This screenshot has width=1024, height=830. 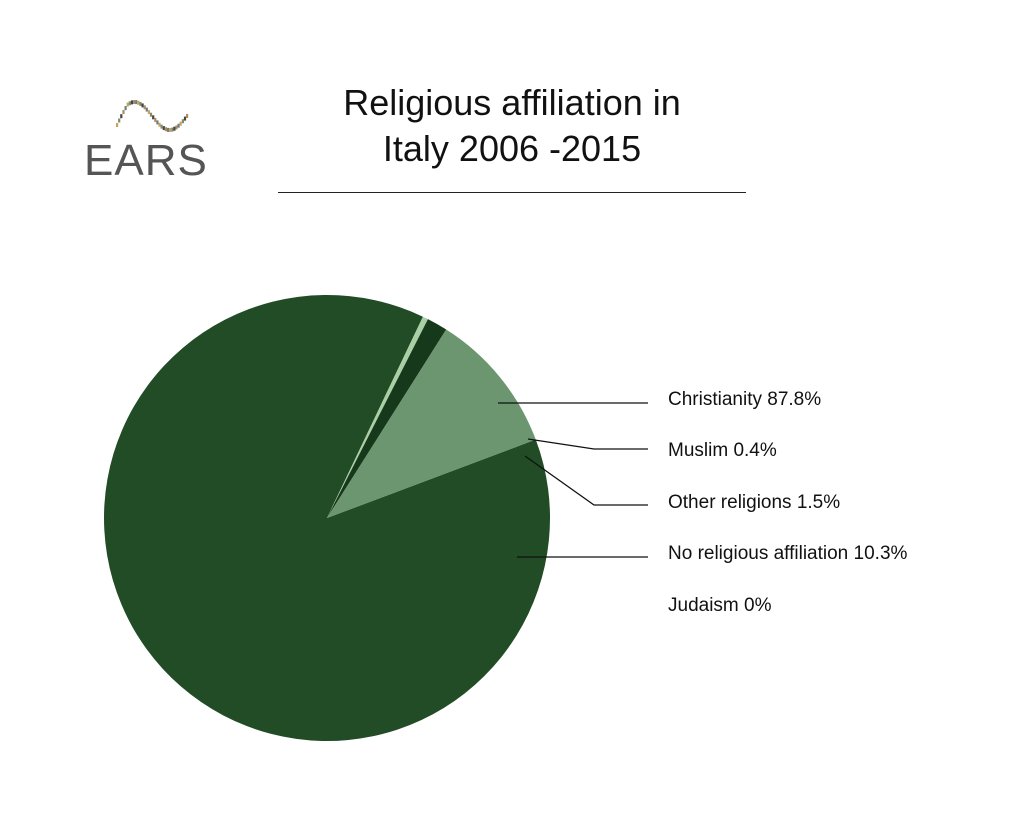 I want to click on title-underline, so click(x=512, y=192).